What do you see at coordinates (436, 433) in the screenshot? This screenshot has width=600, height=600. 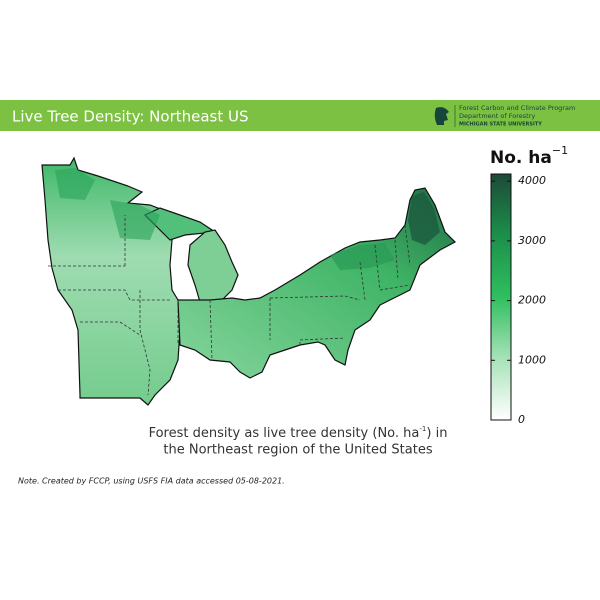 I see `caption-text: ) in` at bounding box center [436, 433].